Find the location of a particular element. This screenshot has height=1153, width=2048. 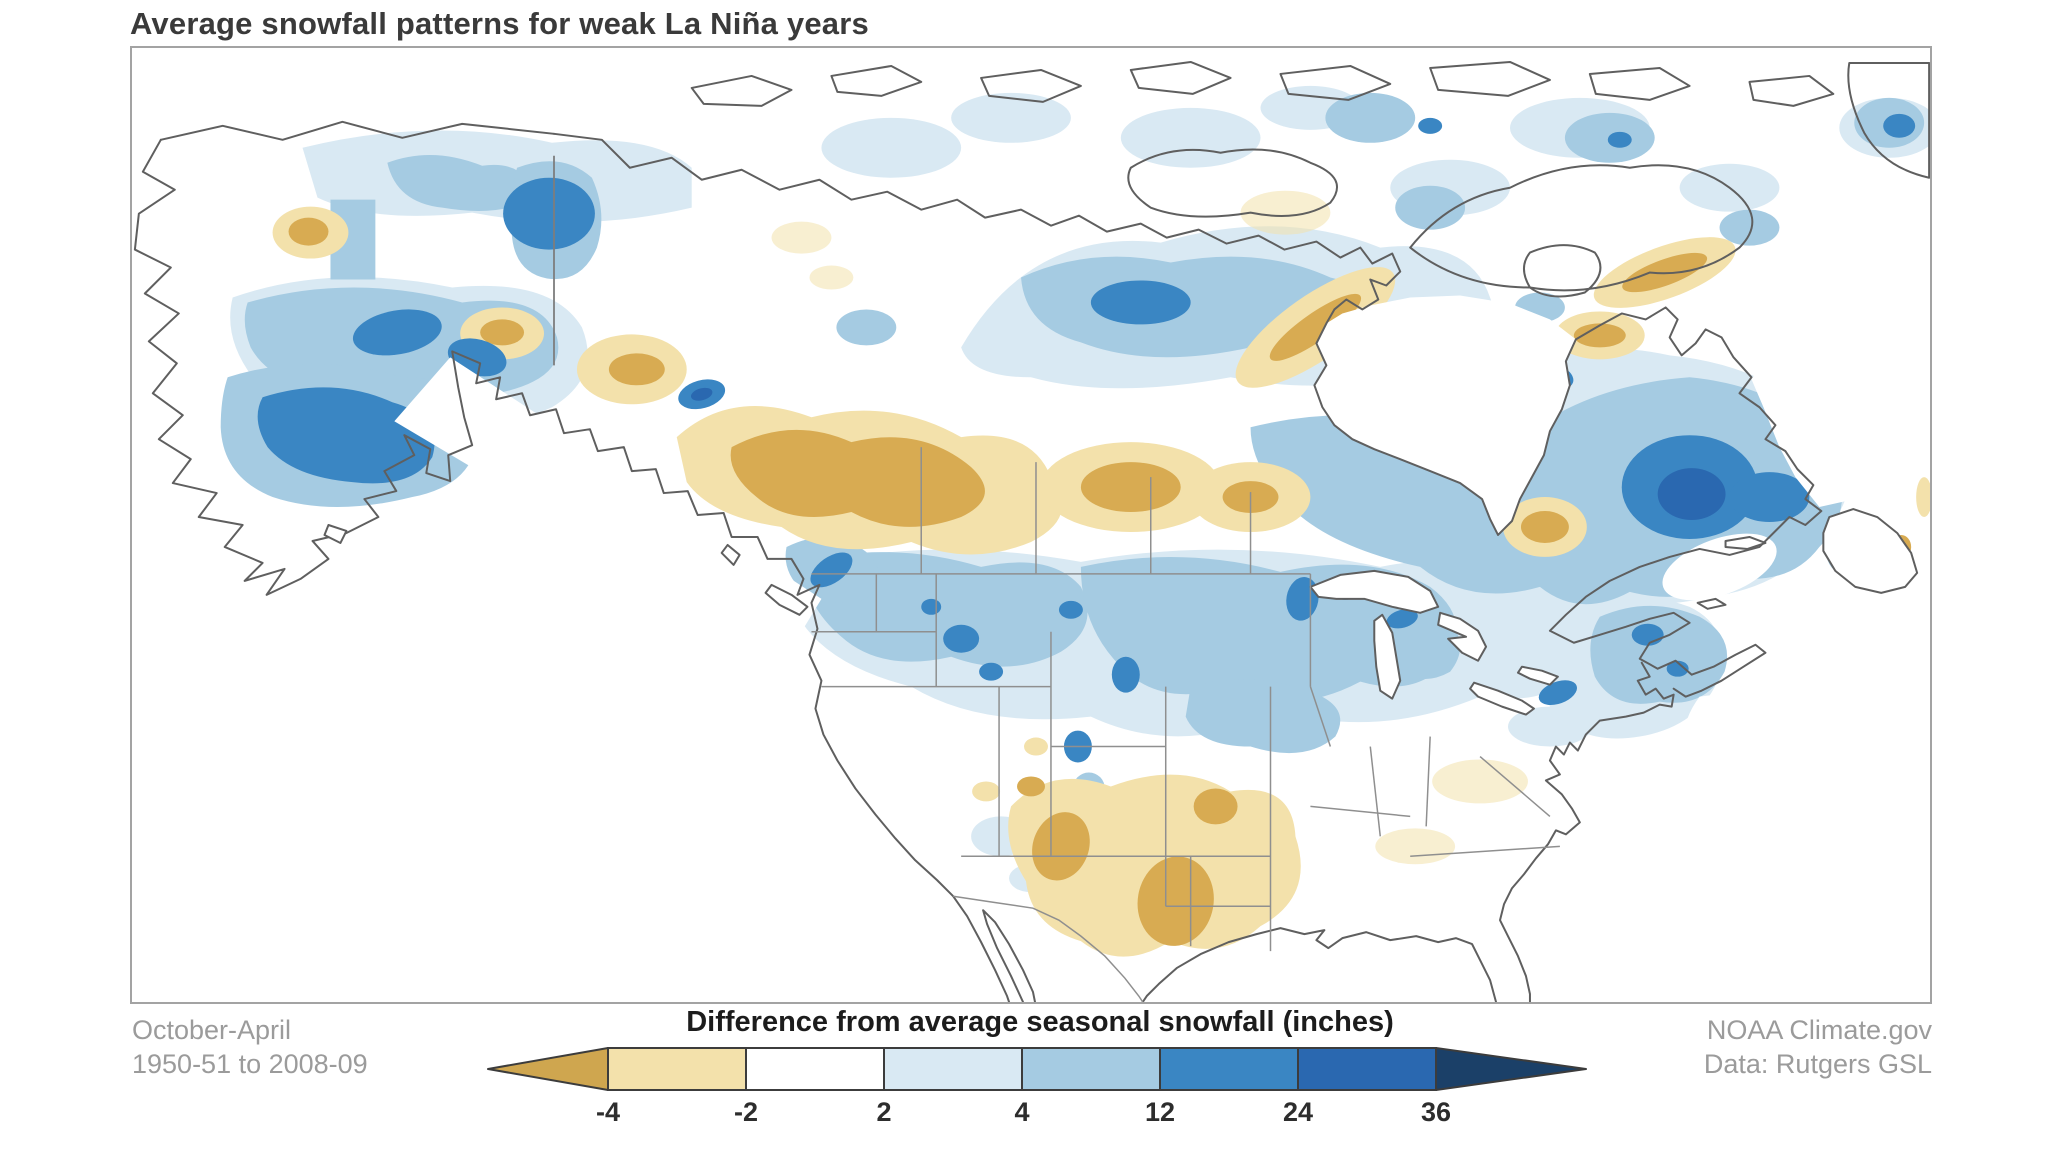

legend-tick-label: -2 is located at coordinates (746, 1112).